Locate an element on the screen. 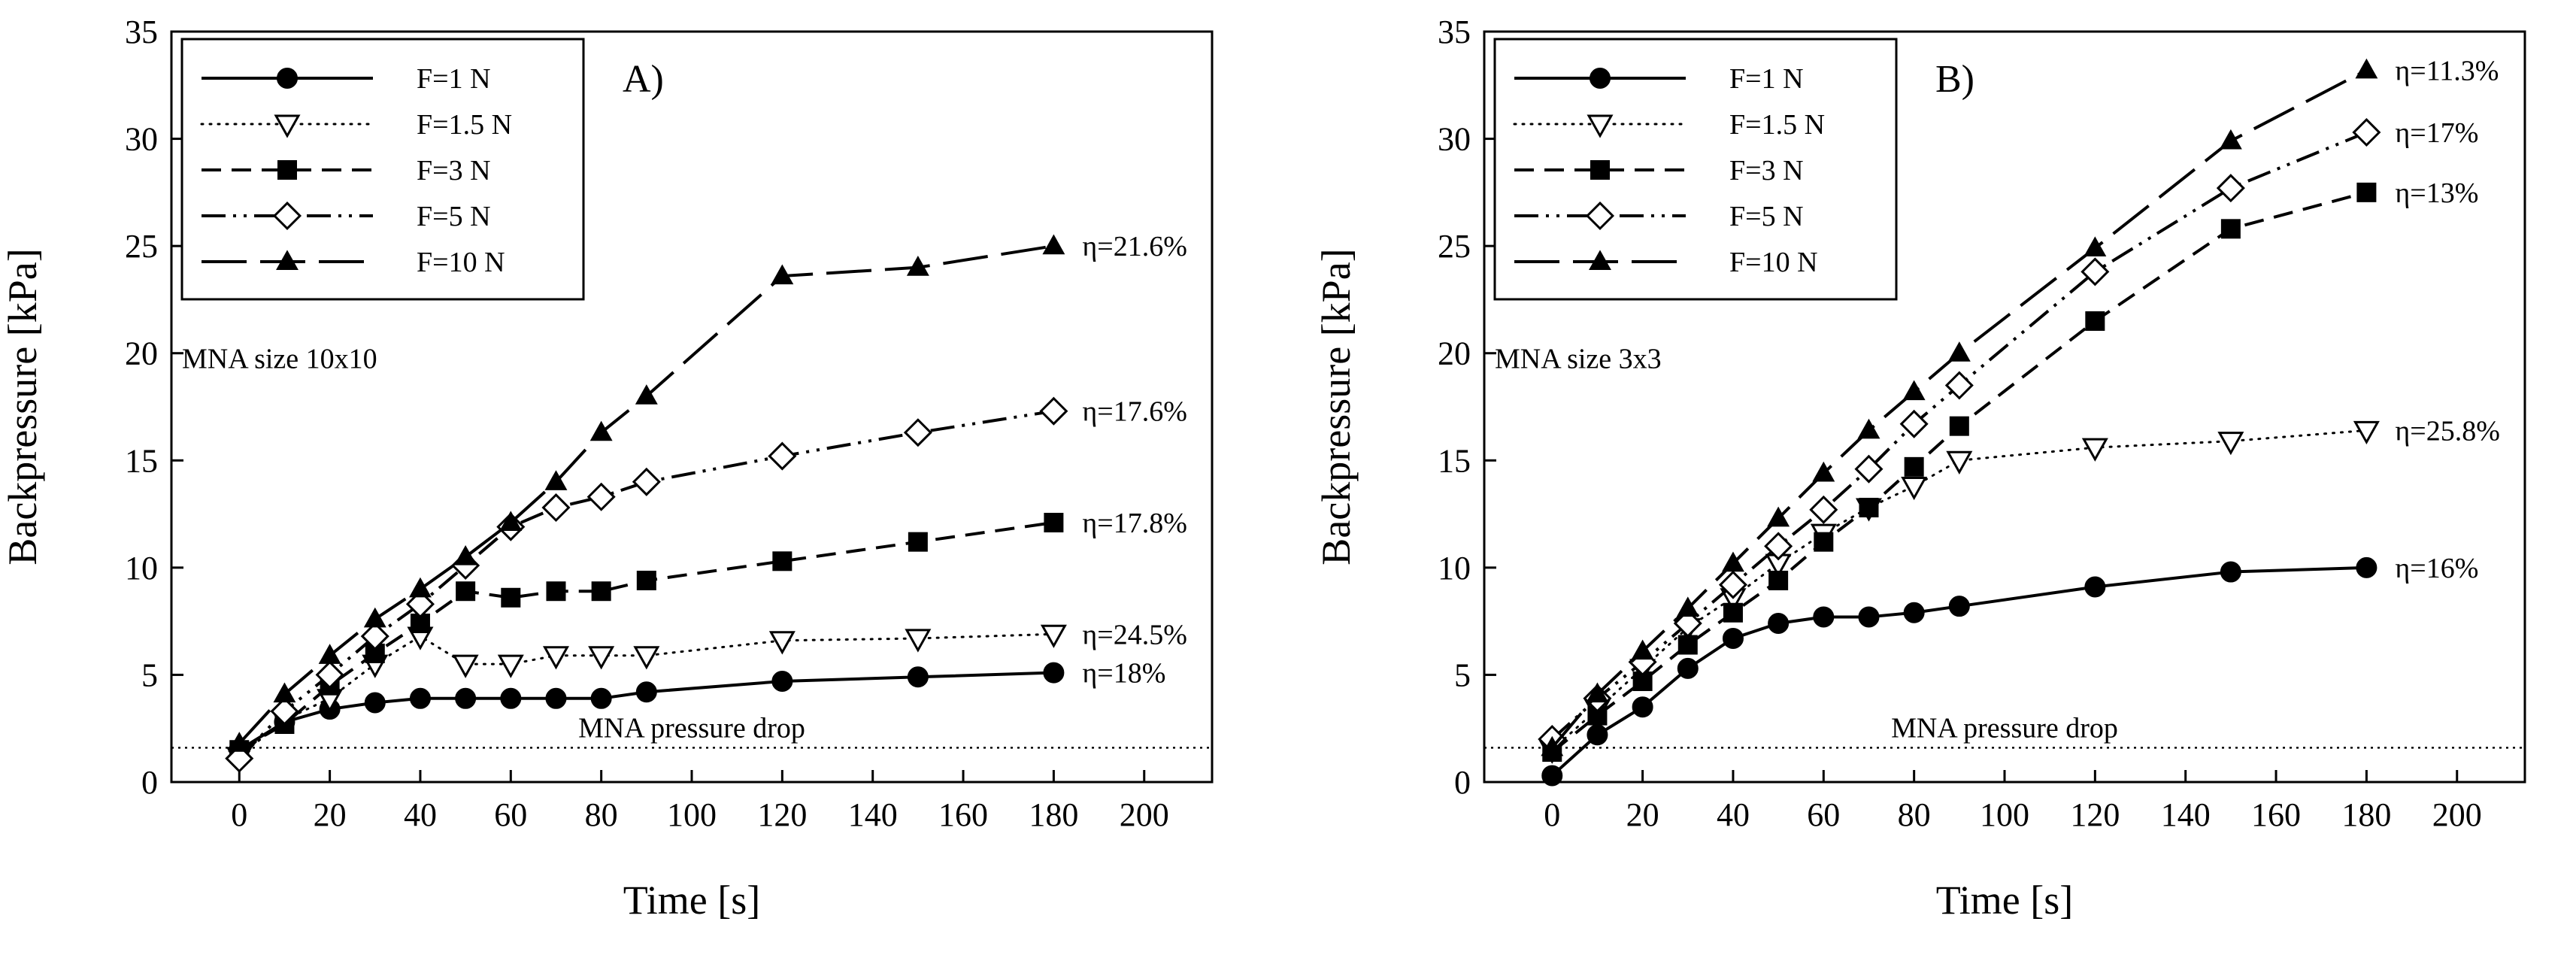  y-tick-label: 35 is located at coordinates (1454, 32).